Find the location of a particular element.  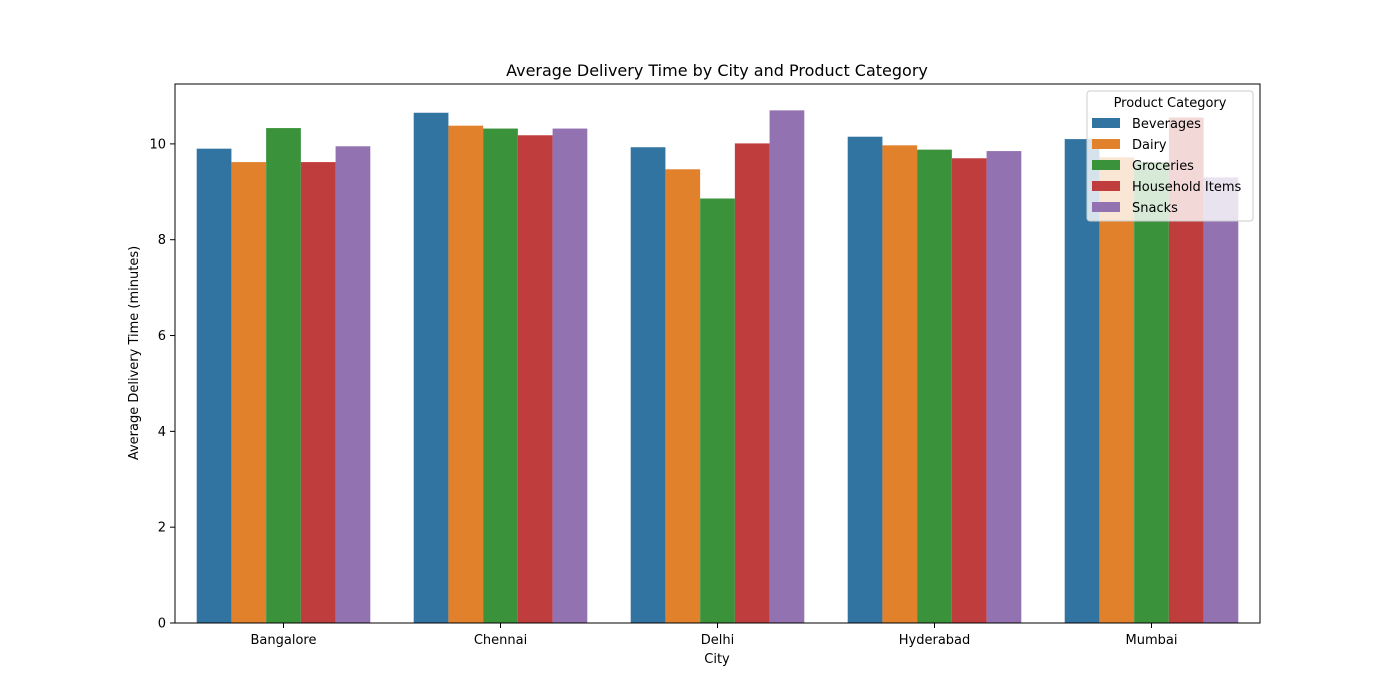

y-tick-label: 0 is located at coordinates (162, 624).